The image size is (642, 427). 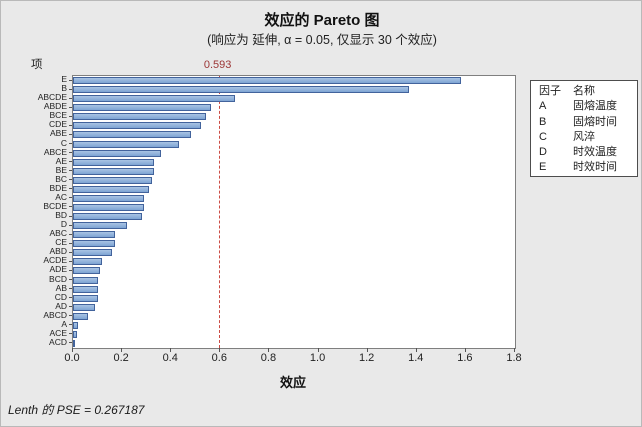 What do you see at coordinates (85, 298) in the screenshot?
I see `pareto-bar-CD` at bounding box center [85, 298].